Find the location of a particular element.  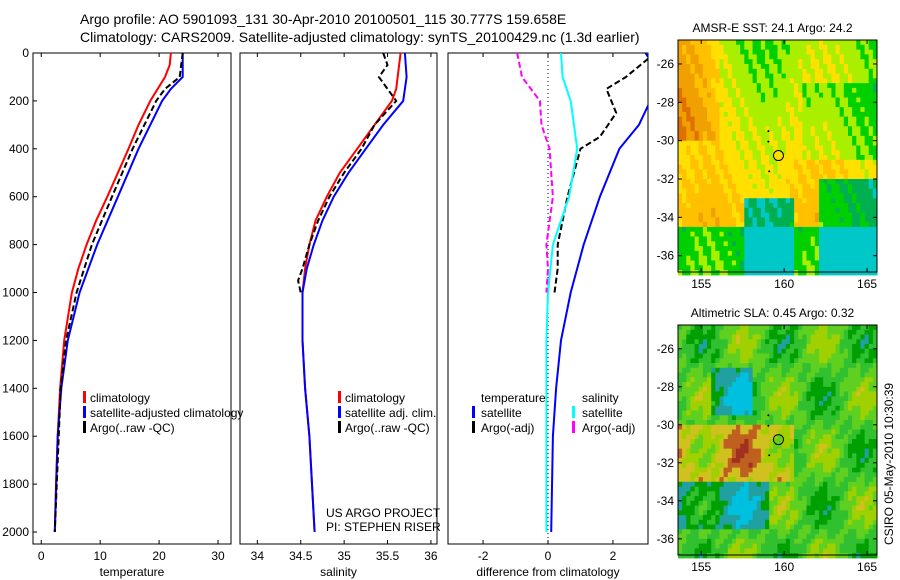

legend-label: Argo(-adj) is located at coordinates (507, 428).